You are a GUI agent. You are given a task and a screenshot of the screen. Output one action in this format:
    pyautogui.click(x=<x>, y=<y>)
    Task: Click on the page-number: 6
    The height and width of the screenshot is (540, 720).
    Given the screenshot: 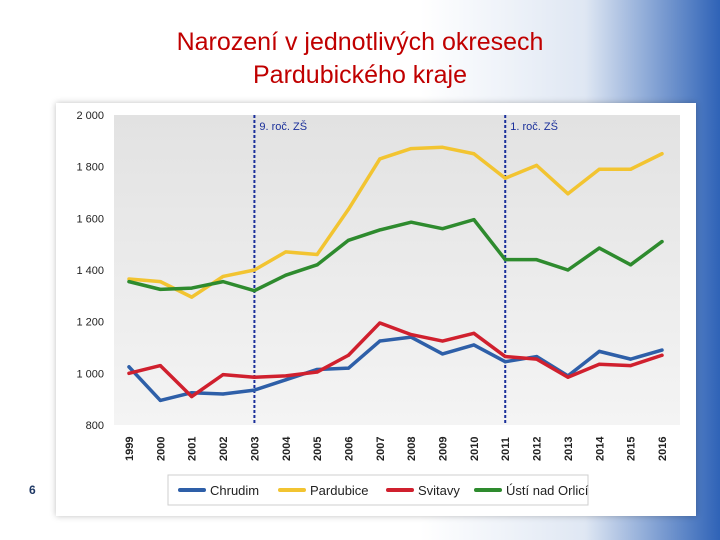 What is the action you would take?
    pyautogui.click(x=32, y=490)
    